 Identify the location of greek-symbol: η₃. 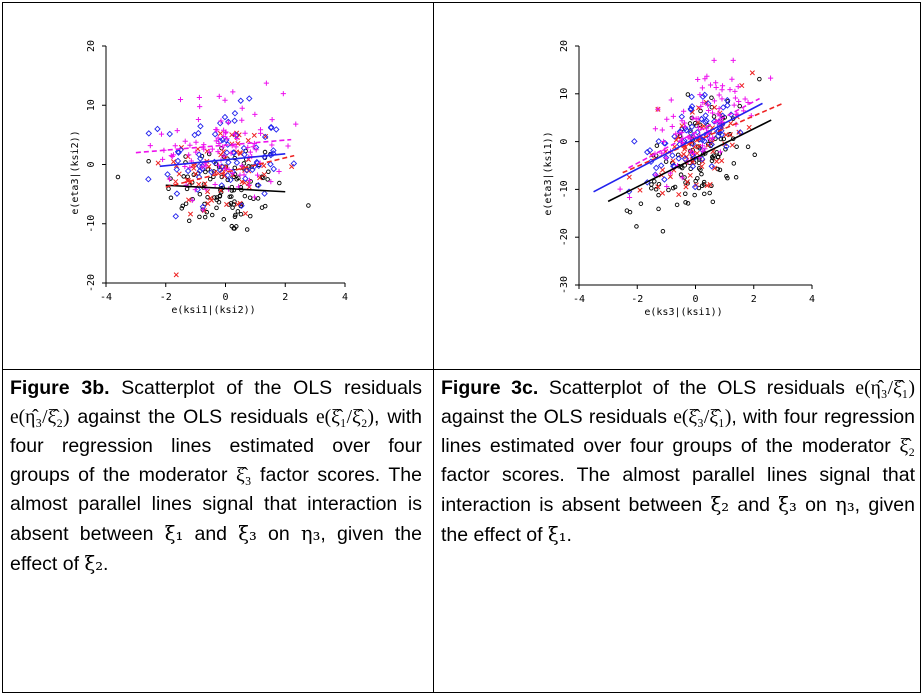
(310, 533).